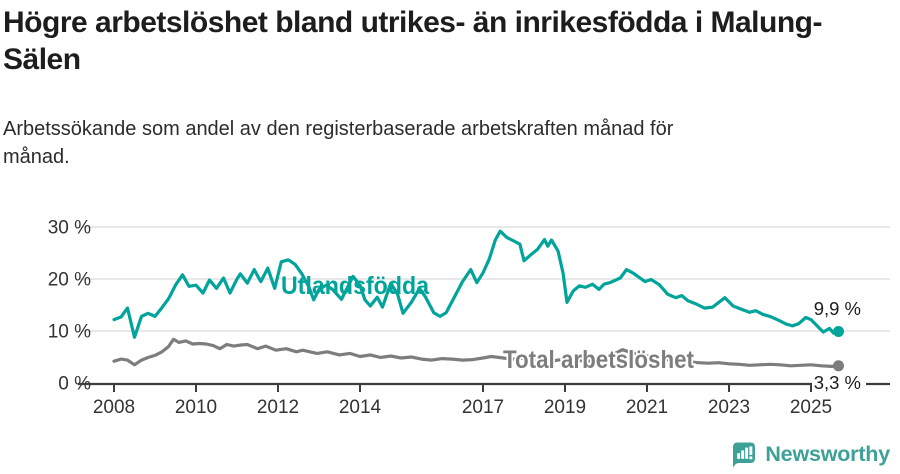  What do you see at coordinates (751, 450) in the screenshot?
I see `exclamation-bar` at bounding box center [751, 450].